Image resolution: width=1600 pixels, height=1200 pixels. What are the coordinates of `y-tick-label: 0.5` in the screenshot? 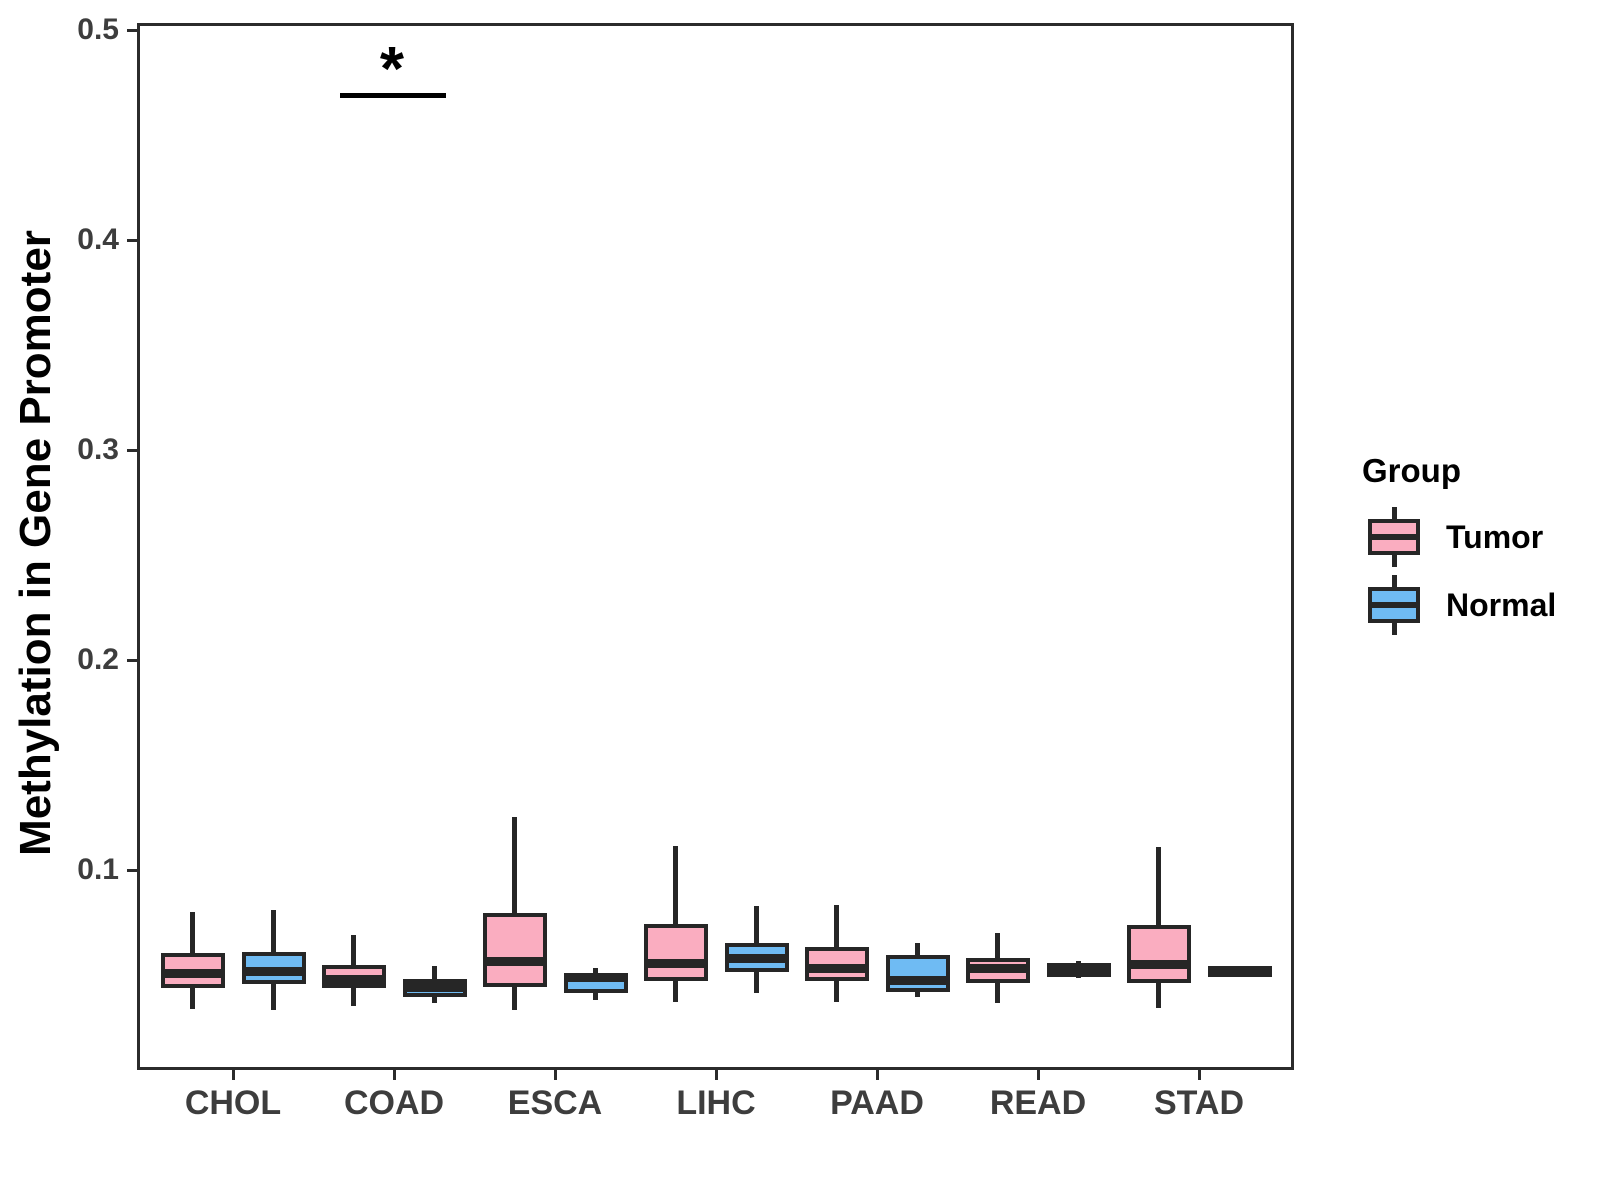 It's located at (98, 29).